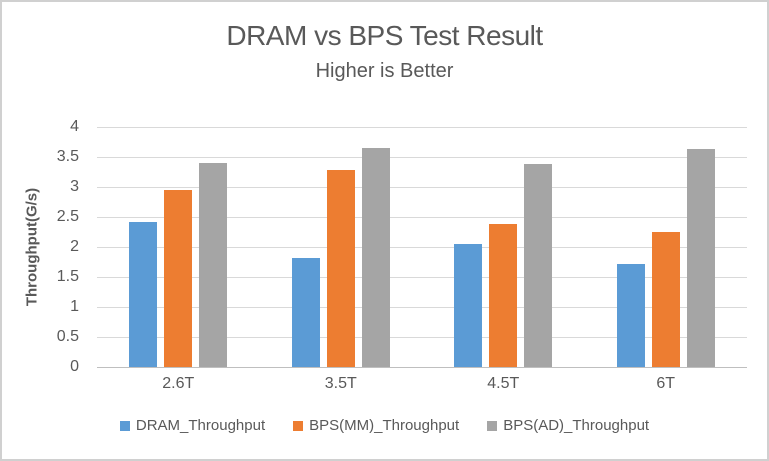 The width and height of the screenshot is (769, 461). What do you see at coordinates (503, 383) in the screenshot?
I see `x-tick-label-4.5T: 4.5T` at bounding box center [503, 383].